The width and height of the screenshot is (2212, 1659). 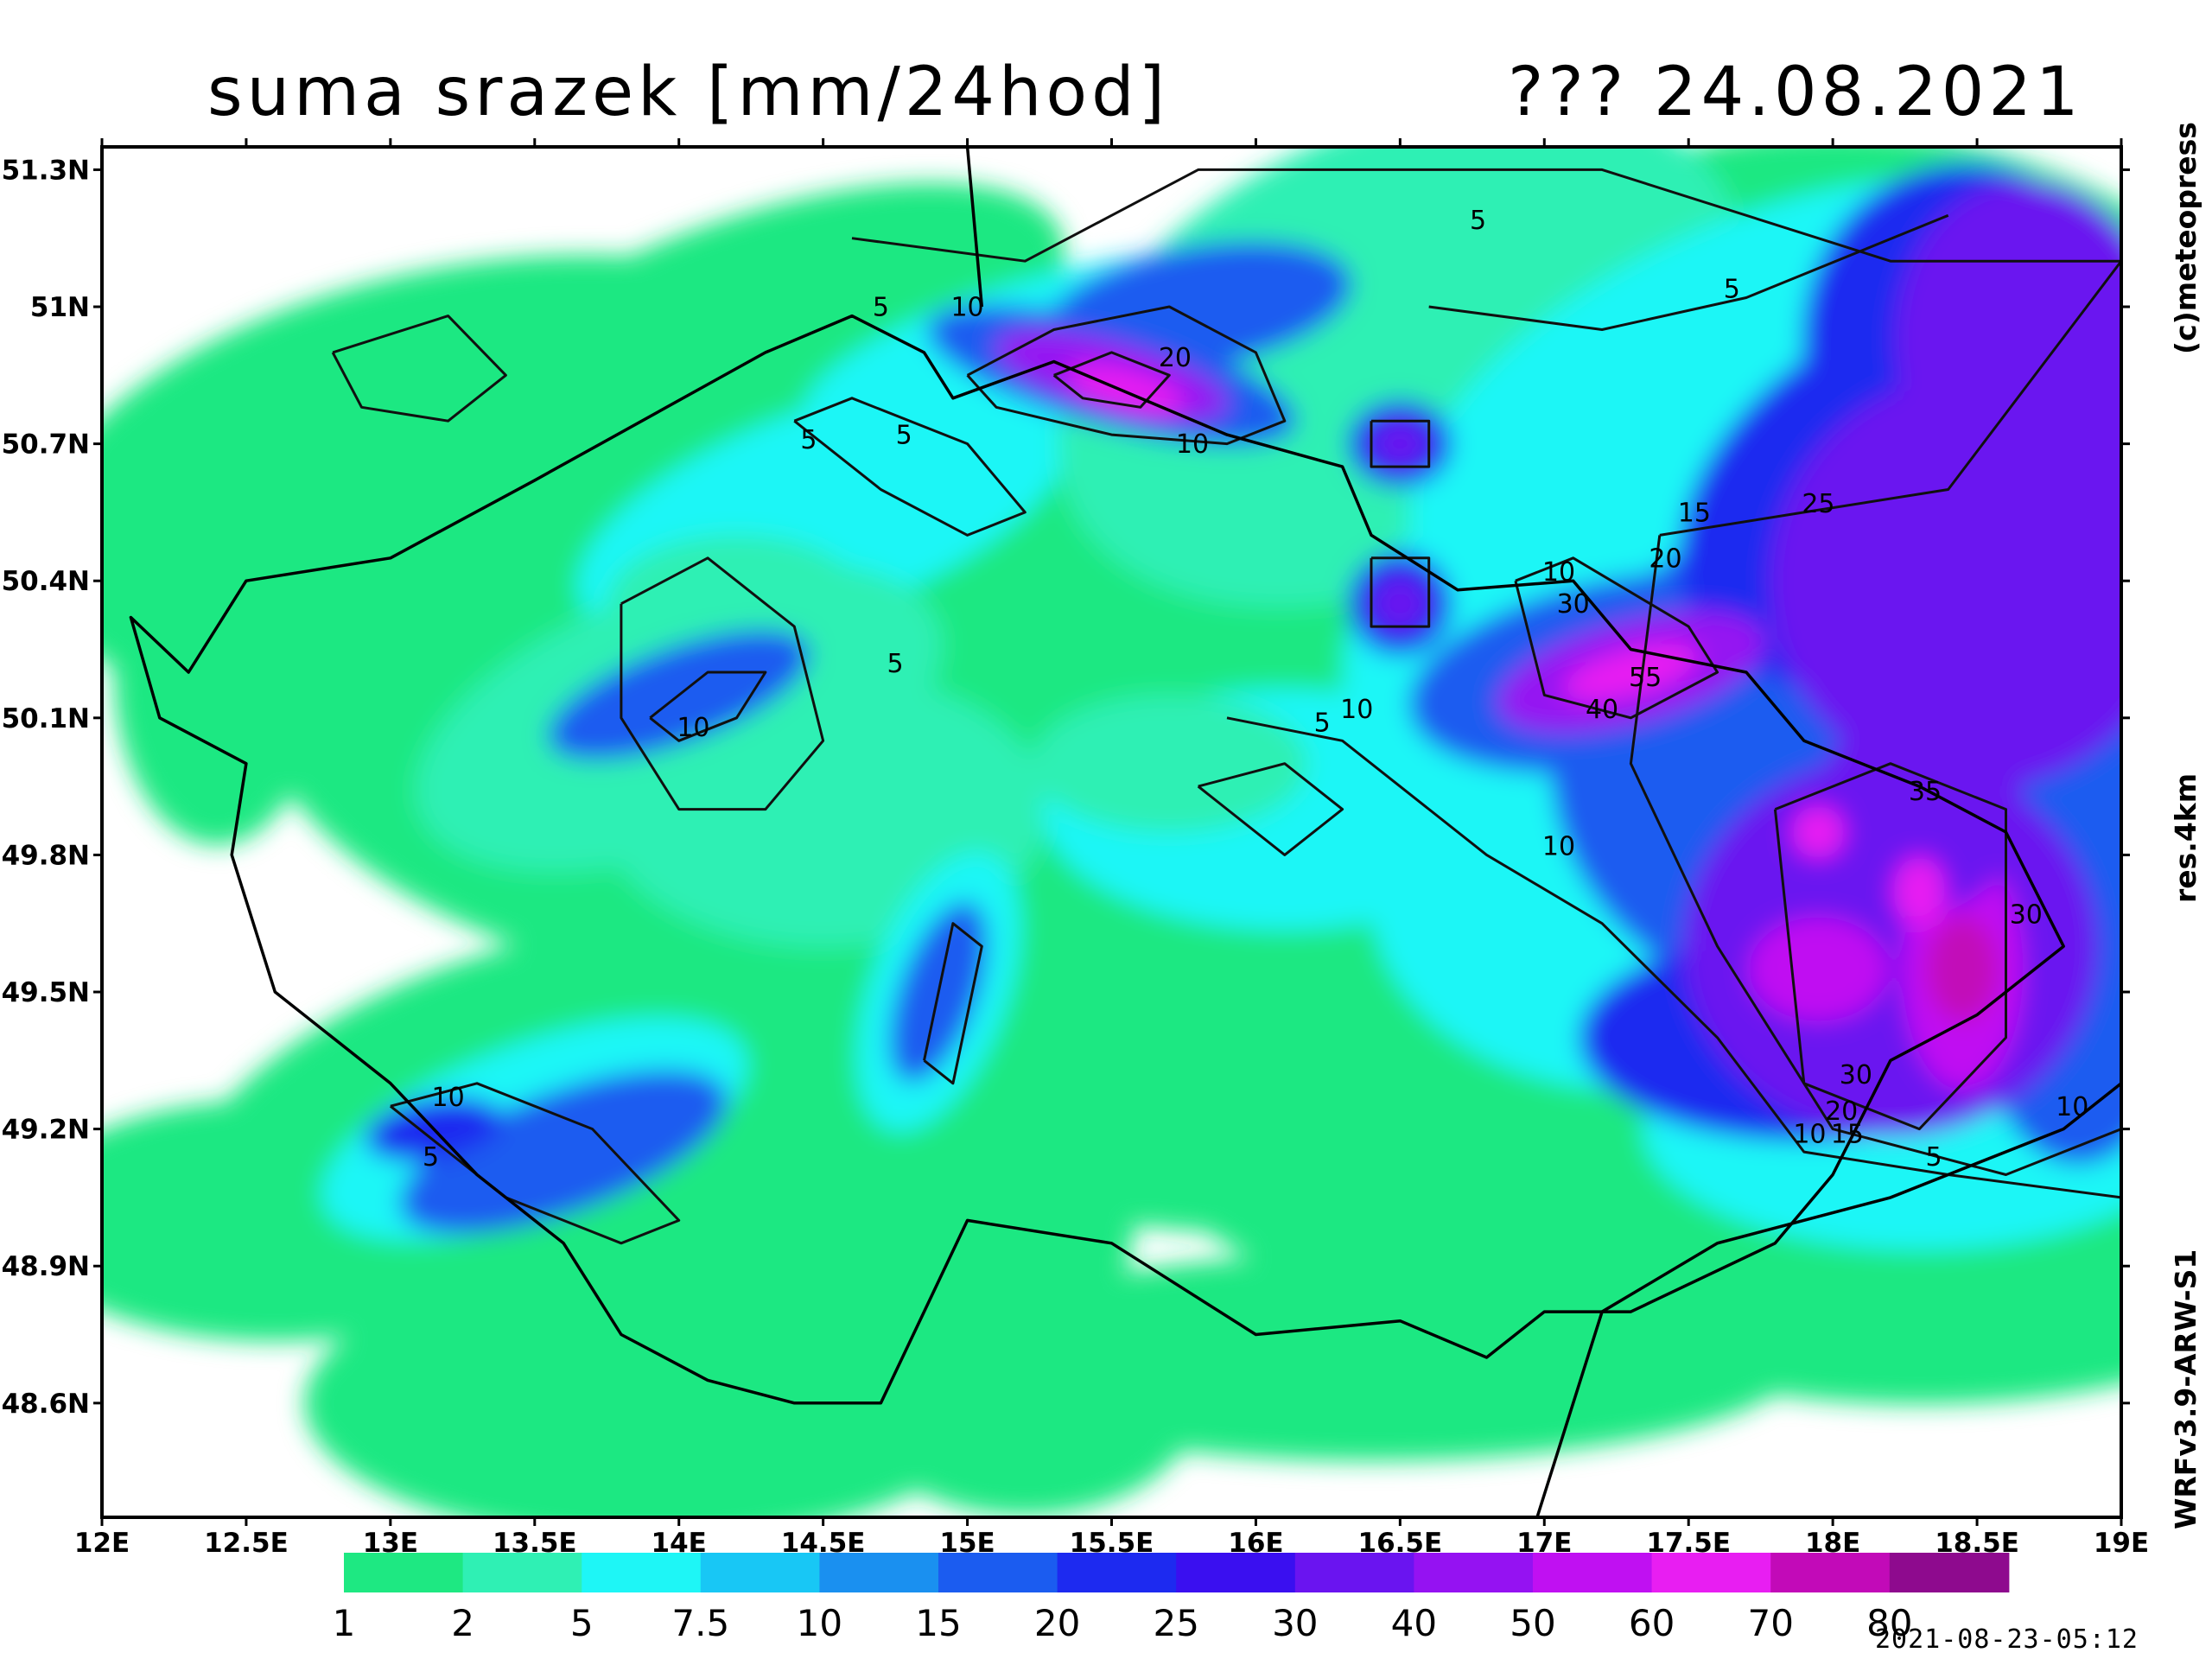 What do you see at coordinates (46, 1130) in the screenshot?
I see `lat-tick-label: 49.2N` at bounding box center [46, 1130].